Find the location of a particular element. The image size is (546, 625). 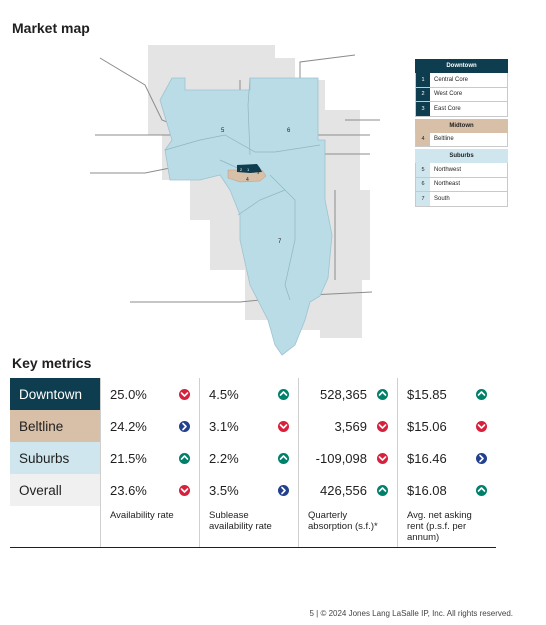

metrics-value: $16.46 is located at coordinates (427, 458).